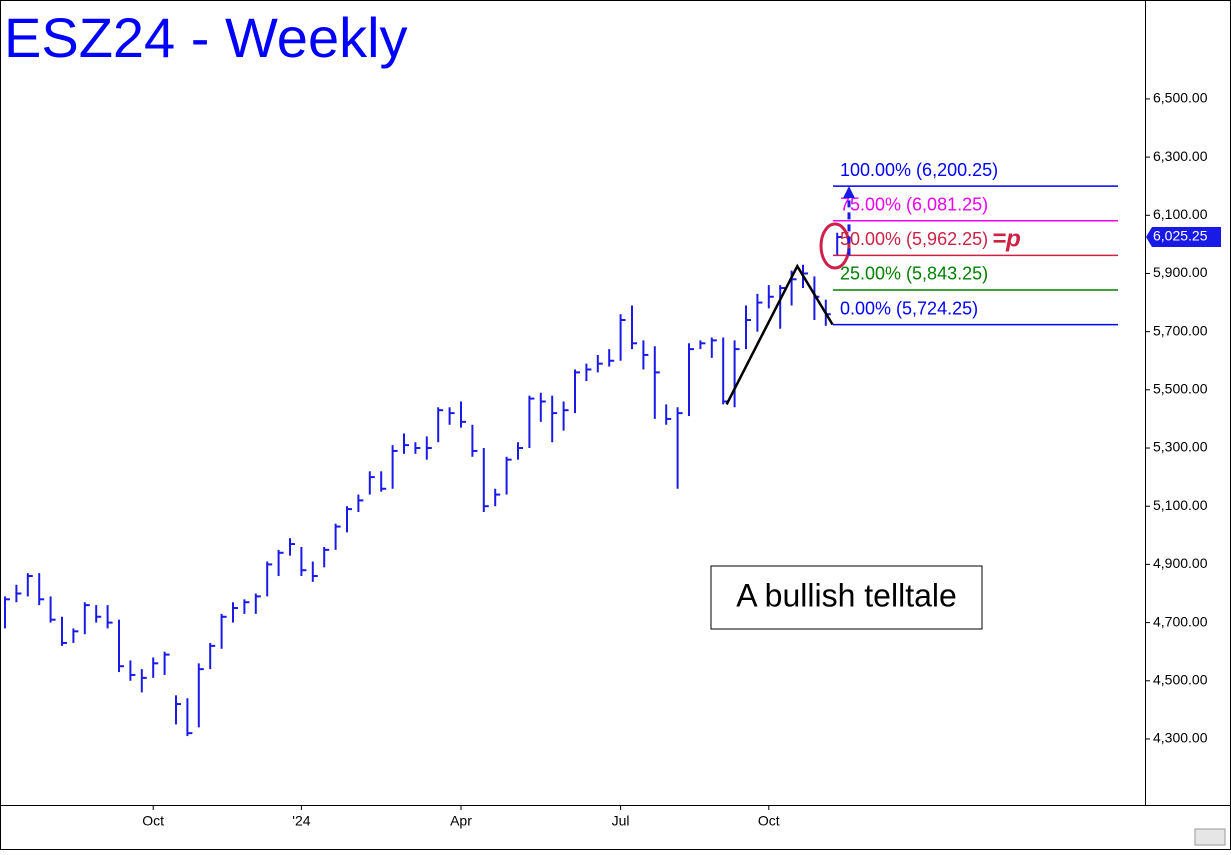  I want to click on price-tag, so click(1183, 237).